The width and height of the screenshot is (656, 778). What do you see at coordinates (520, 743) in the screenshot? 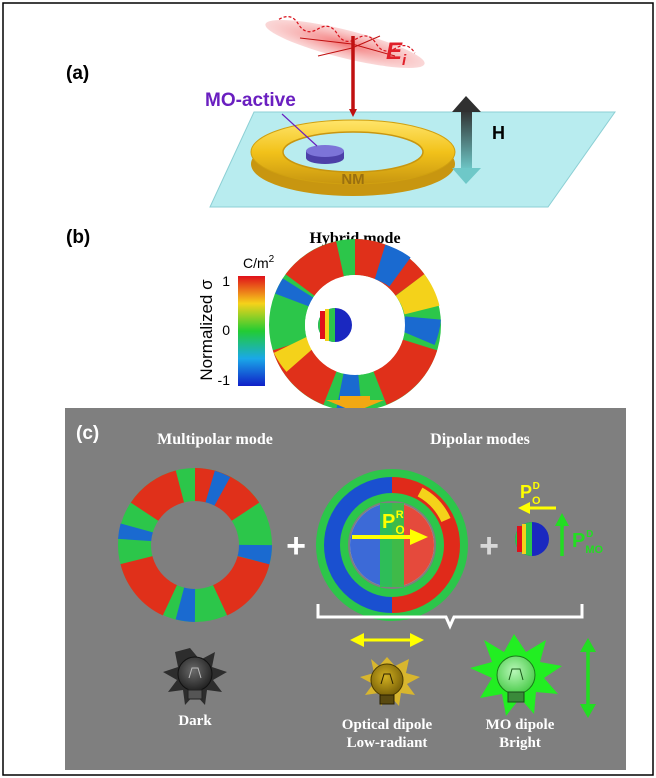
I see `bright-label: Bright` at bounding box center [520, 743].